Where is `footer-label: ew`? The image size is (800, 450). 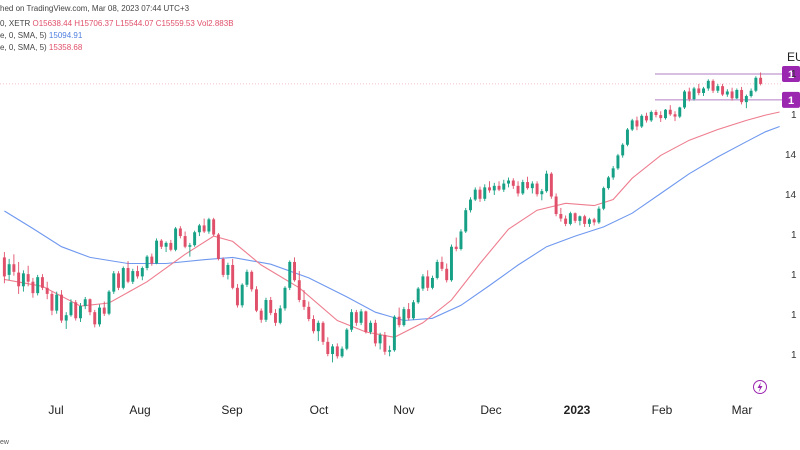
footer-label: ew is located at coordinates (4, 442).